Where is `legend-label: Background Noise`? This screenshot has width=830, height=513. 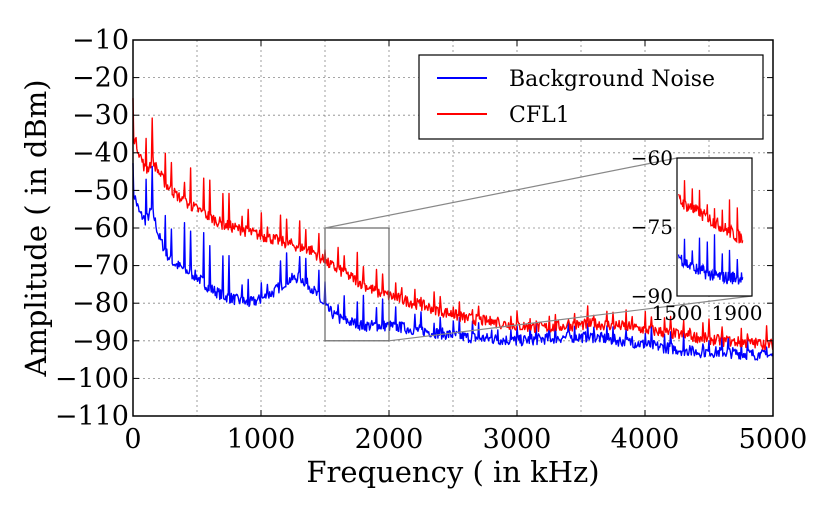 legend-label: Background Noise is located at coordinates (612, 79).